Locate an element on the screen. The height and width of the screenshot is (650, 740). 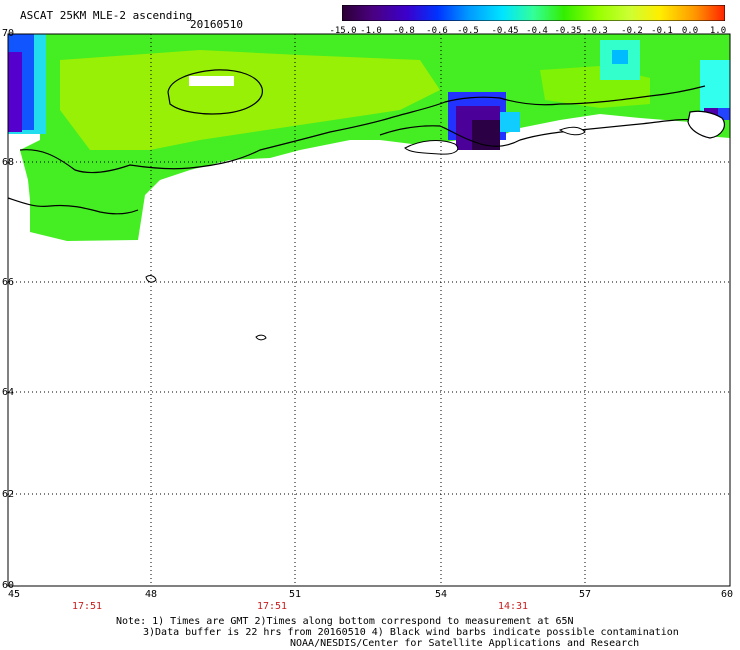
lat-label-64: 64 is located at coordinates (8, 392).